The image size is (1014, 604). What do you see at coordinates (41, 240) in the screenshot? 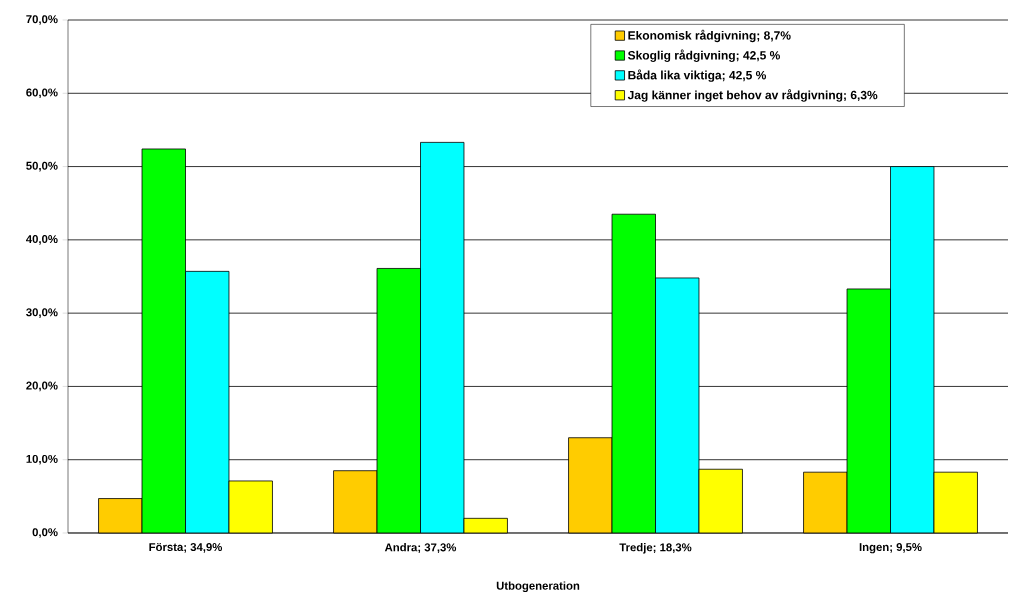
I see `y-tick-label: 40,0%` at bounding box center [41, 240].